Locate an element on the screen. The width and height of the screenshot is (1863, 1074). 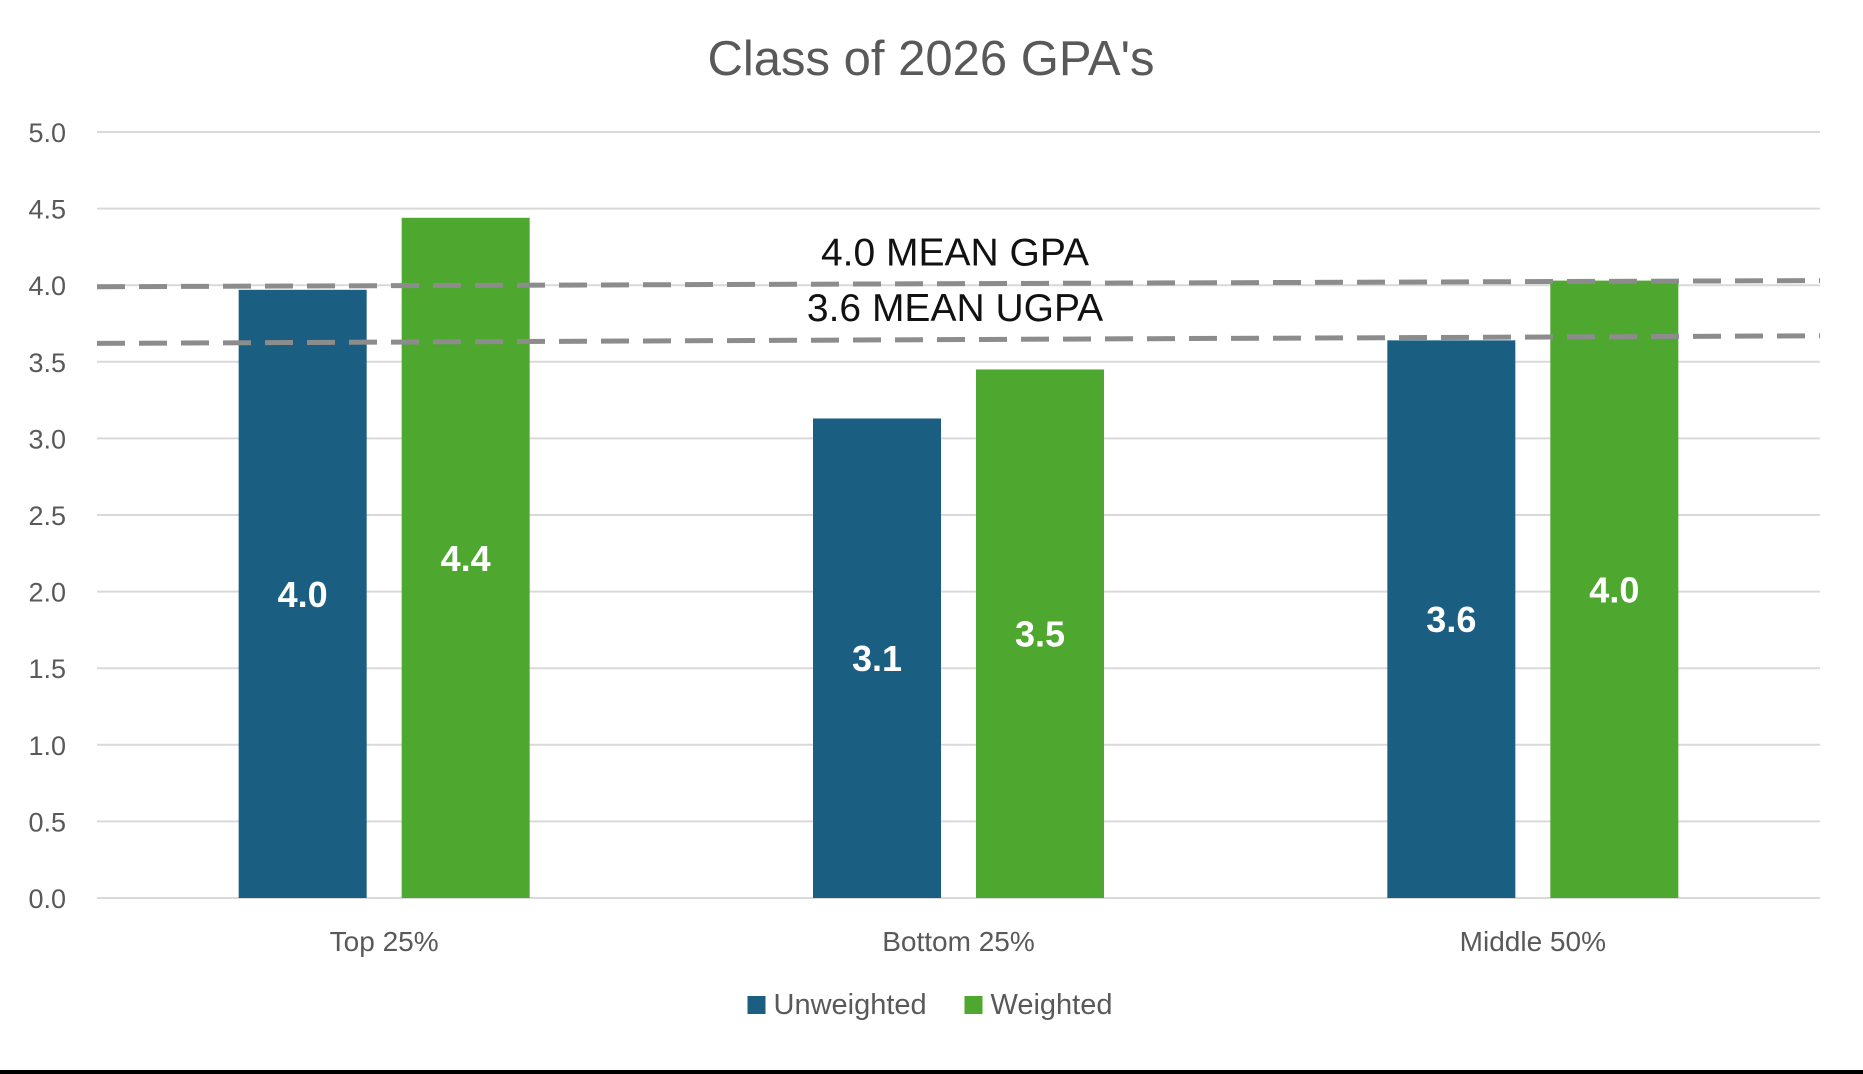
x-tick-label: Top 25% is located at coordinates (384, 941).